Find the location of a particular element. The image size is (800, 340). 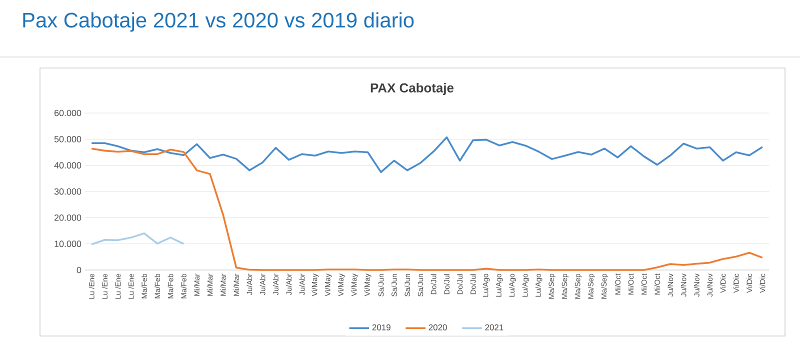

legend-label: 2020 is located at coordinates (437, 327).